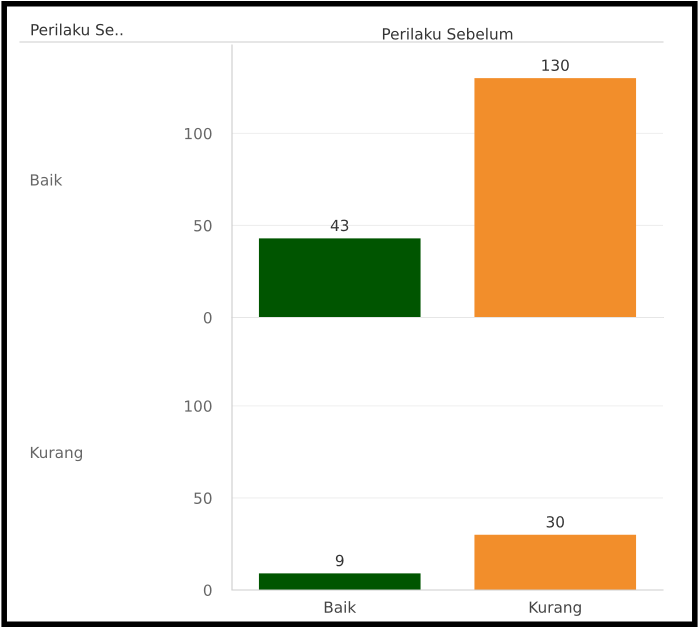 This screenshot has width=699, height=628. Describe the element at coordinates (46, 180) in the screenshot. I see `y-axis-title: Baik` at that location.